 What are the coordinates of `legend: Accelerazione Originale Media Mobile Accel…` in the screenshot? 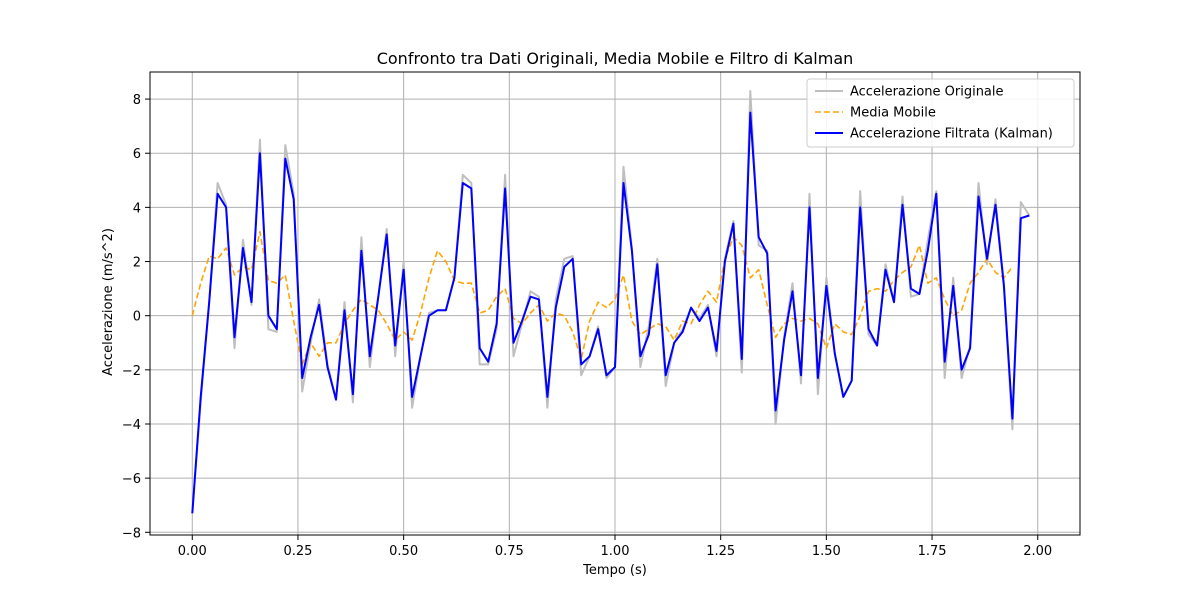 It's located at (940, 113).